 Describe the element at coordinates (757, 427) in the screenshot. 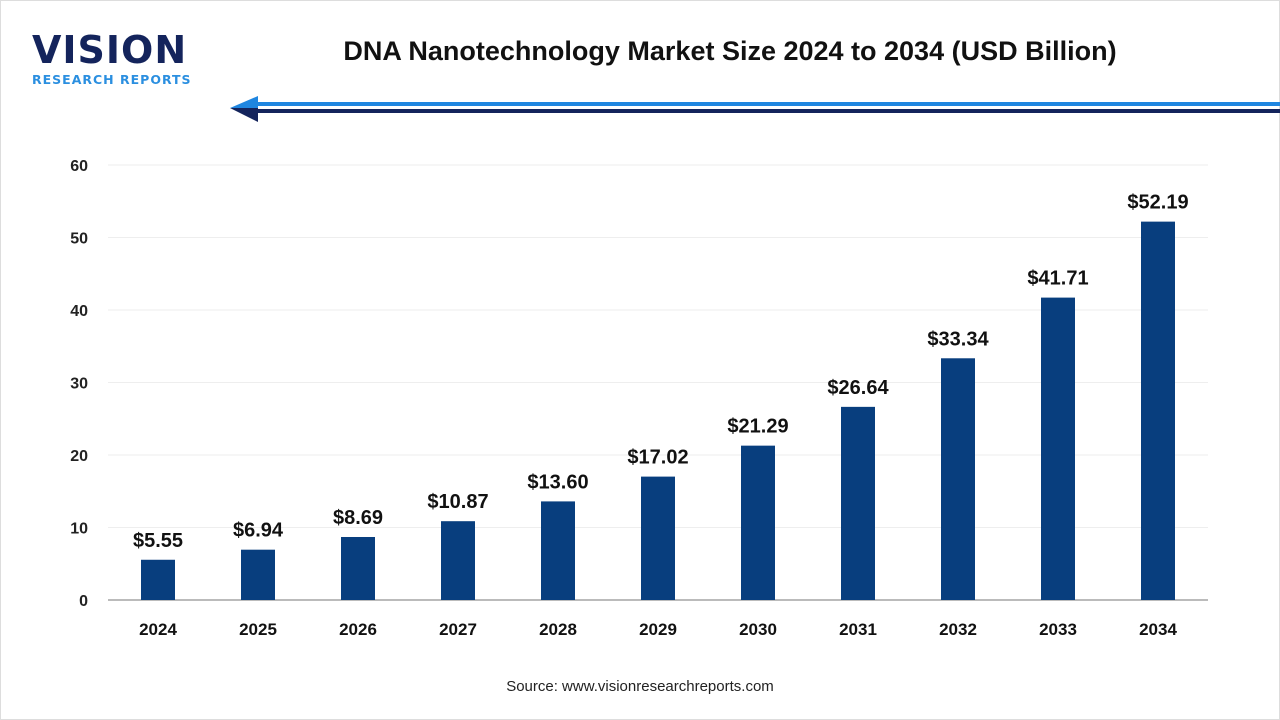

I see `data-label: $21.29` at that location.